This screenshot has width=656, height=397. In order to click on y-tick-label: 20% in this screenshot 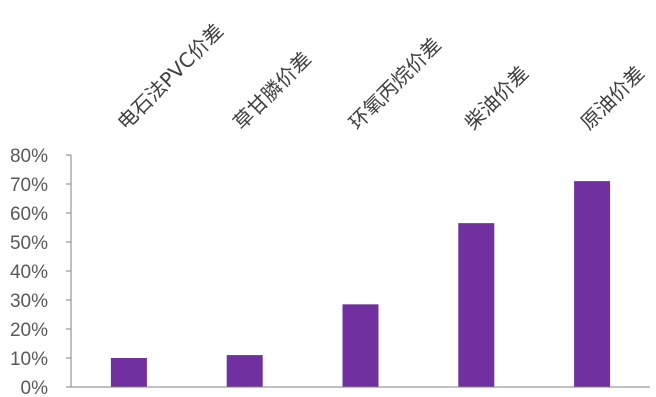, I will do `click(29, 330)`.